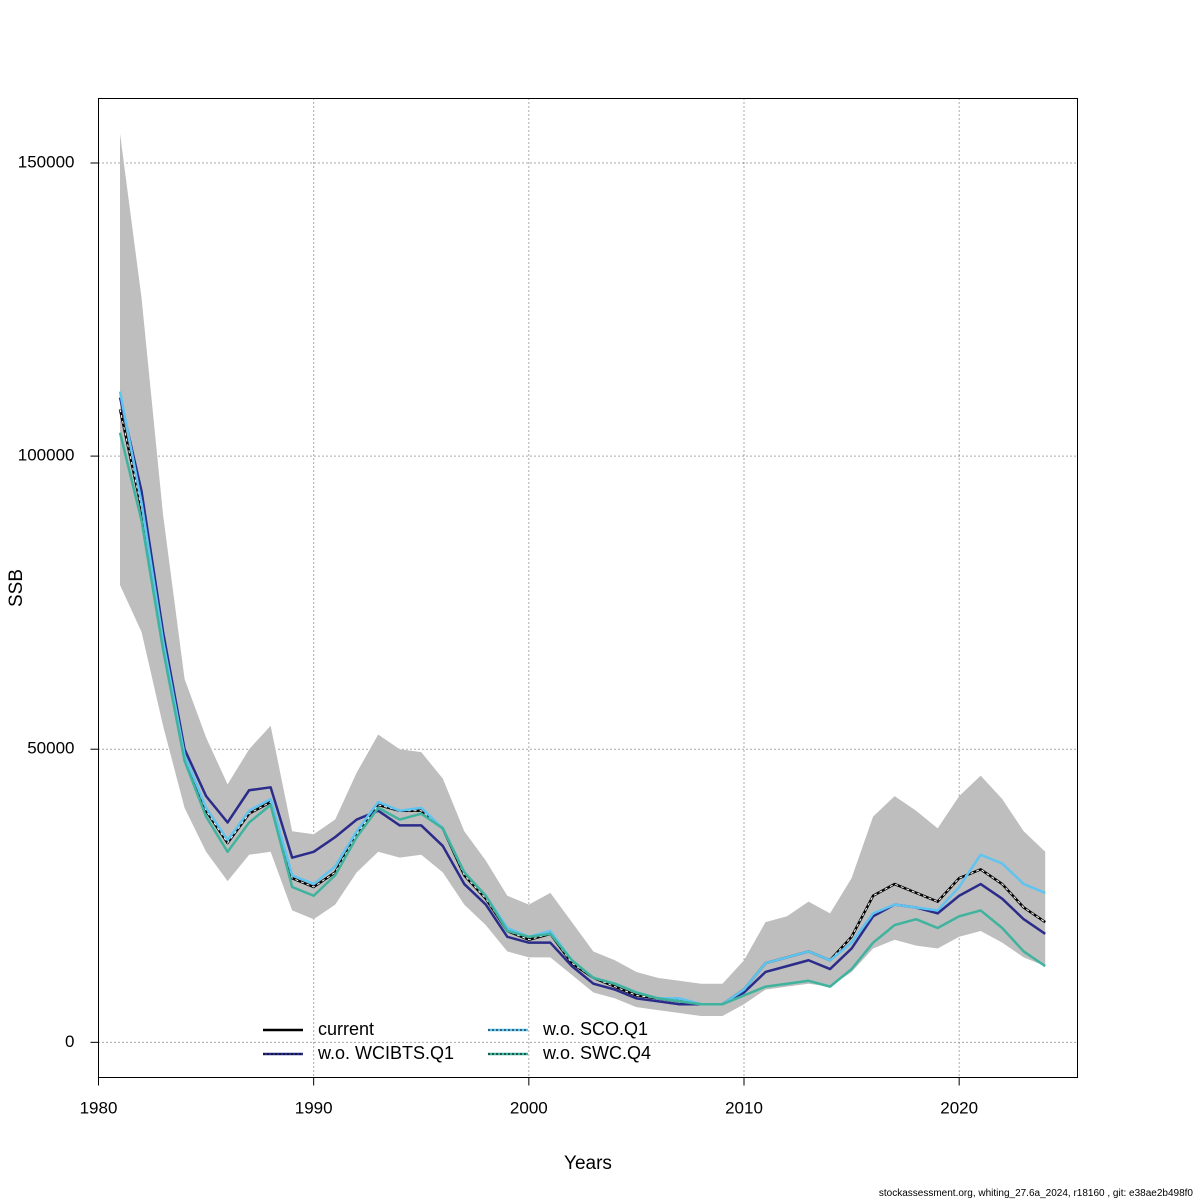  I want to click on x-tick-label-1990: 1990, so click(314, 1108).